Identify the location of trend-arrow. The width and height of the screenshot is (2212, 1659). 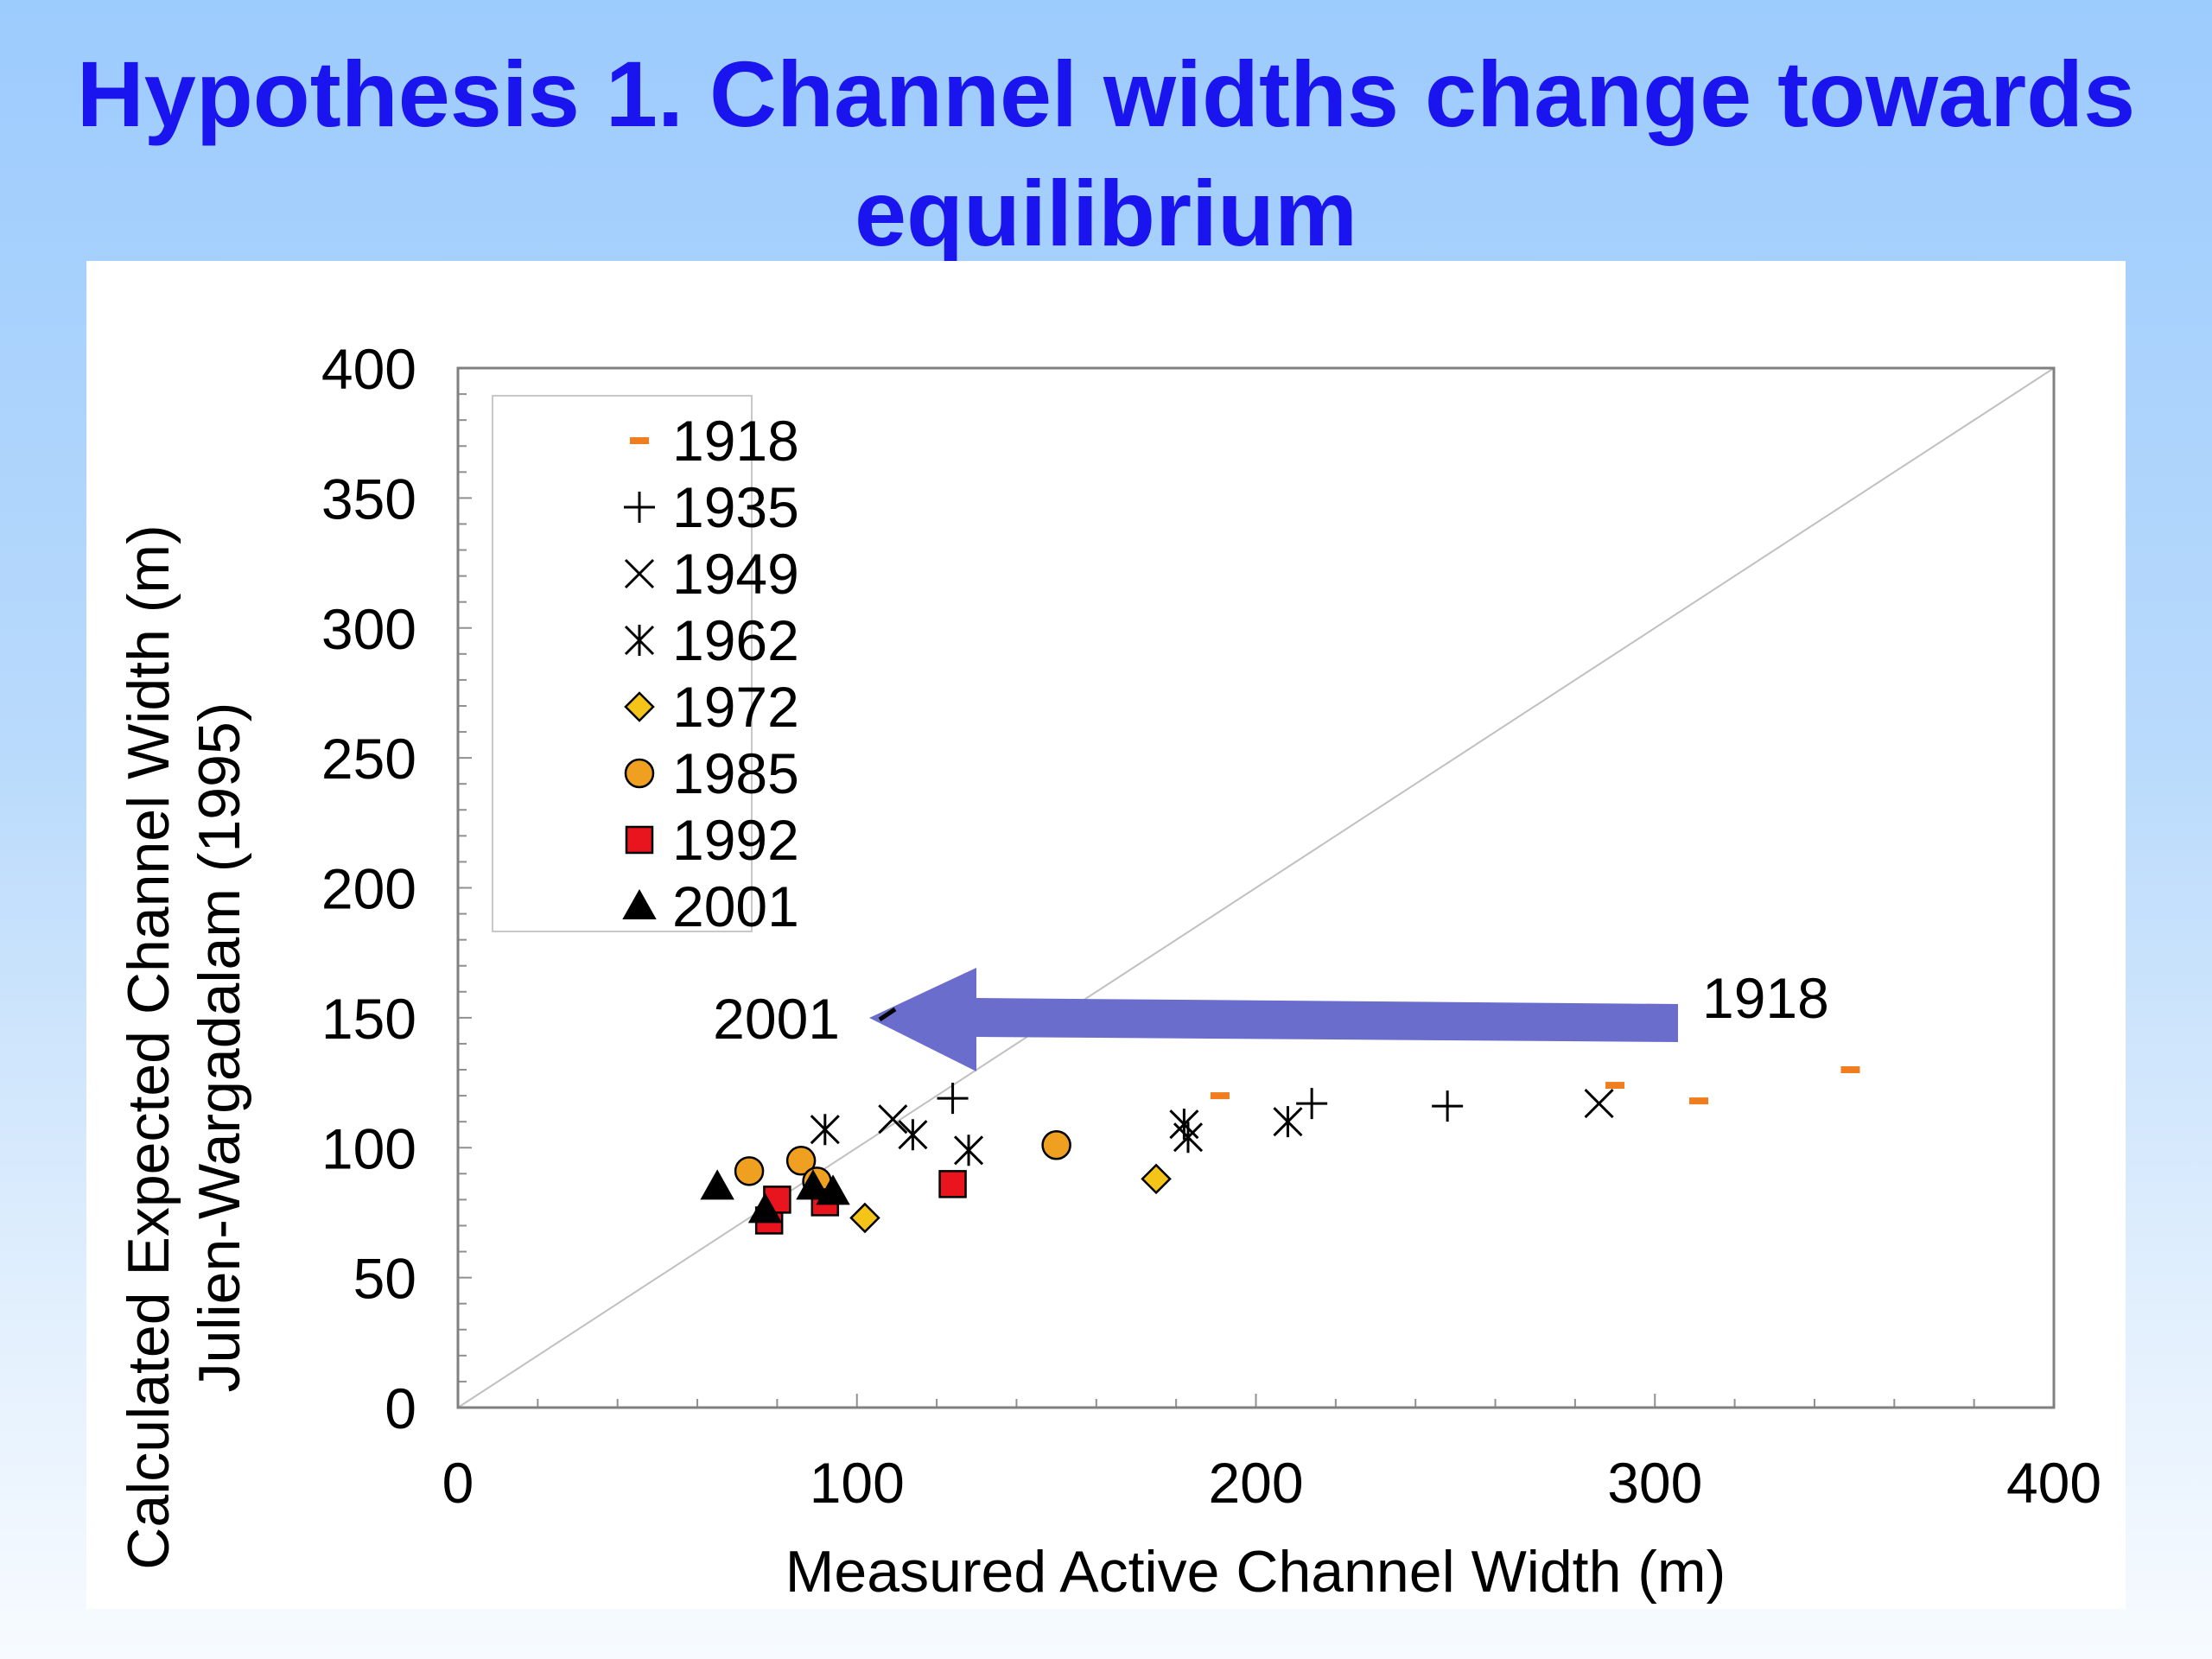
(1273, 1019).